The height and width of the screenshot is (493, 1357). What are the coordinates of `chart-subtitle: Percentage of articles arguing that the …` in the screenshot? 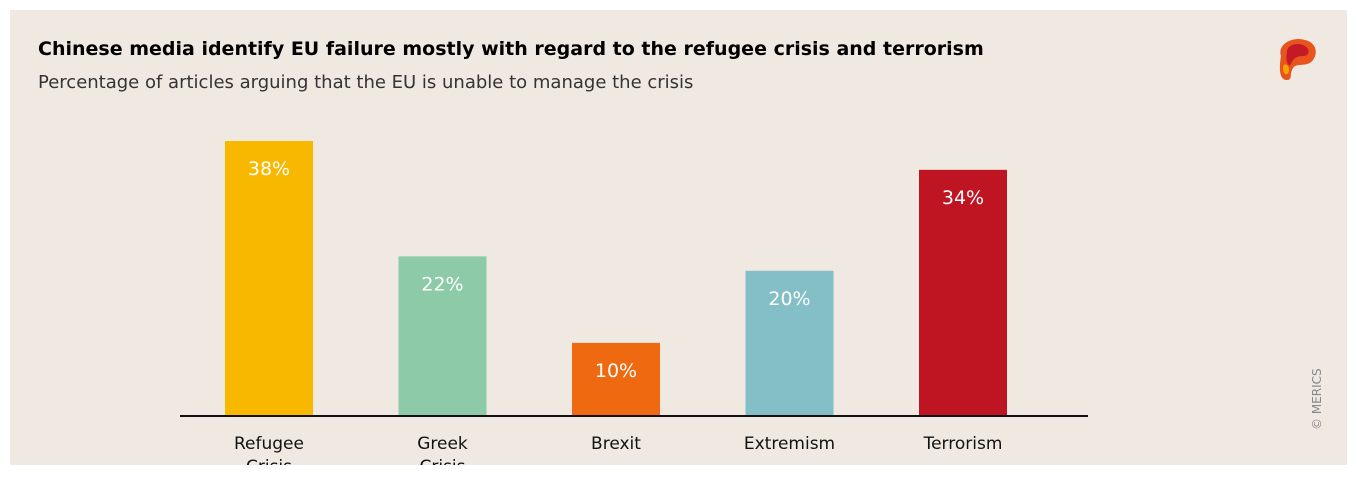 It's located at (366, 82).